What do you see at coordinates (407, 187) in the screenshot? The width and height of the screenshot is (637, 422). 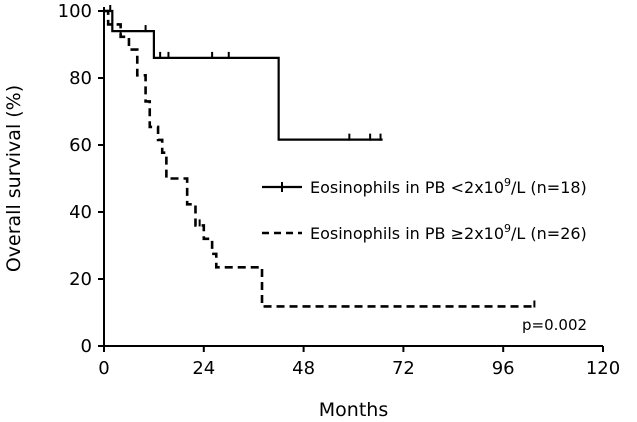 I see `legend-label-1-main: Eosinophils in PB <2x10` at bounding box center [407, 187].